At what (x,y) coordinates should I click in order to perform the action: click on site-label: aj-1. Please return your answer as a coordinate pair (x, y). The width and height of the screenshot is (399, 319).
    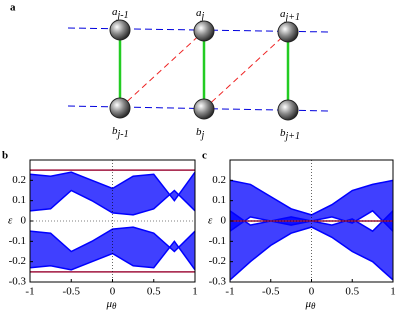
    Looking at the image, I should click on (120, 14).